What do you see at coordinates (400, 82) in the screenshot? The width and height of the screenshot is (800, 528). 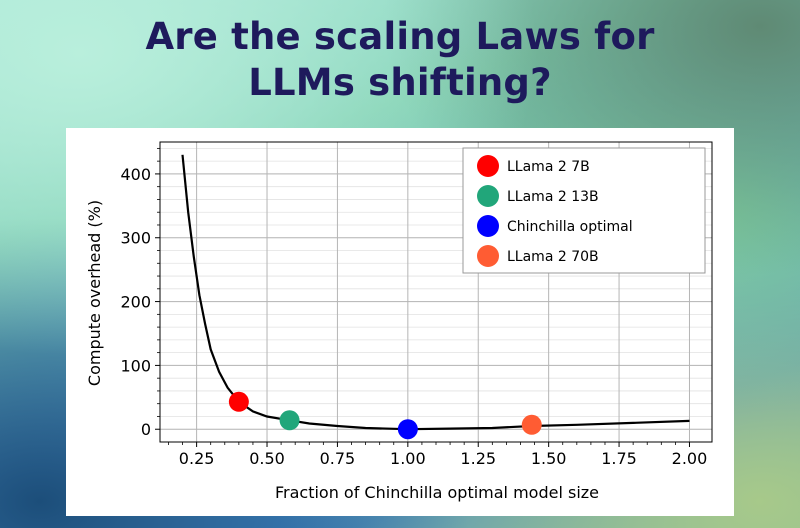 I see `title-line-2: LLMs shifting?` at bounding box center [400, 82].